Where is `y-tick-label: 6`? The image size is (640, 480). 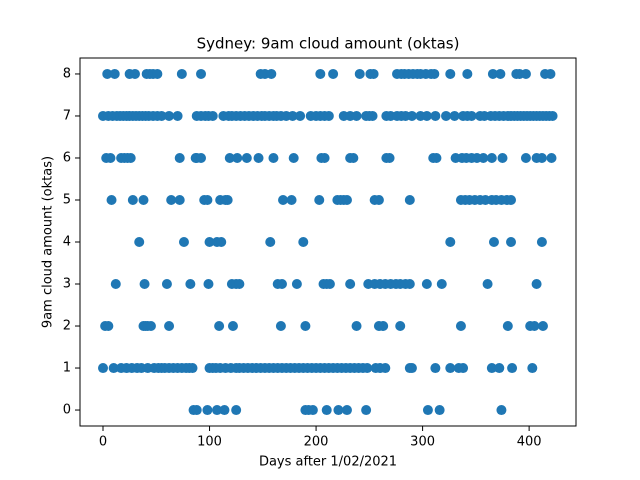
y-tick-label: 6 is located at coordinates (67, 157).